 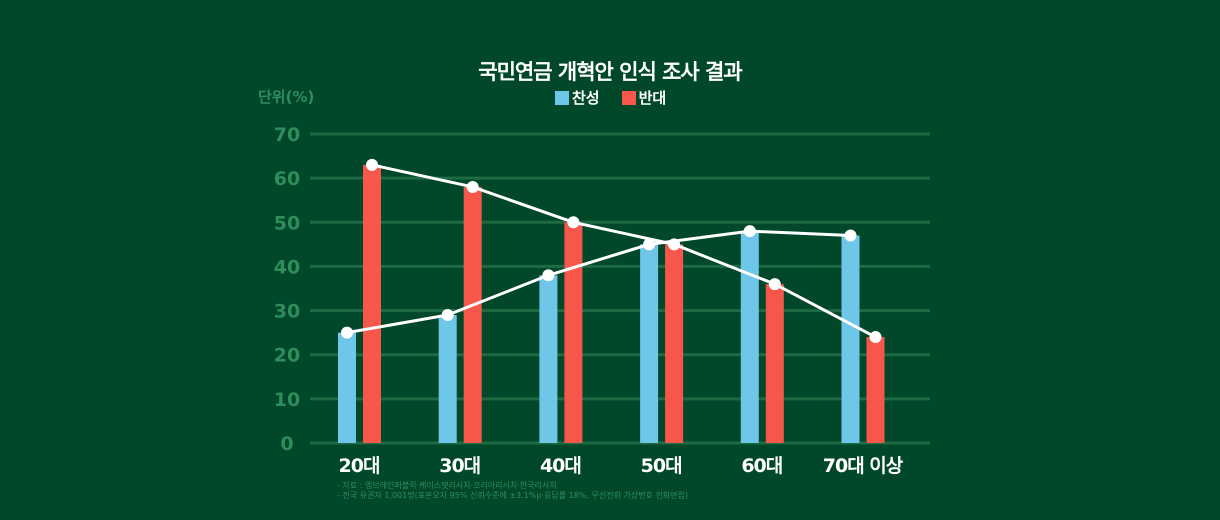 What do you see at coordinates (560, 466) in the screenshot?
I see `x-tick-label: 40대` at bounding box center [560, 466].